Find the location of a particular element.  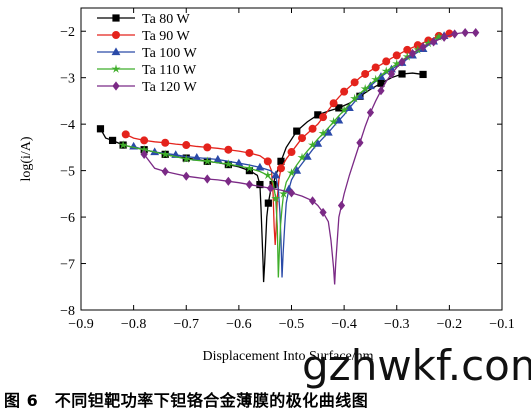

y-axis-label: log(i/A) is located at coordinates (26, 158).